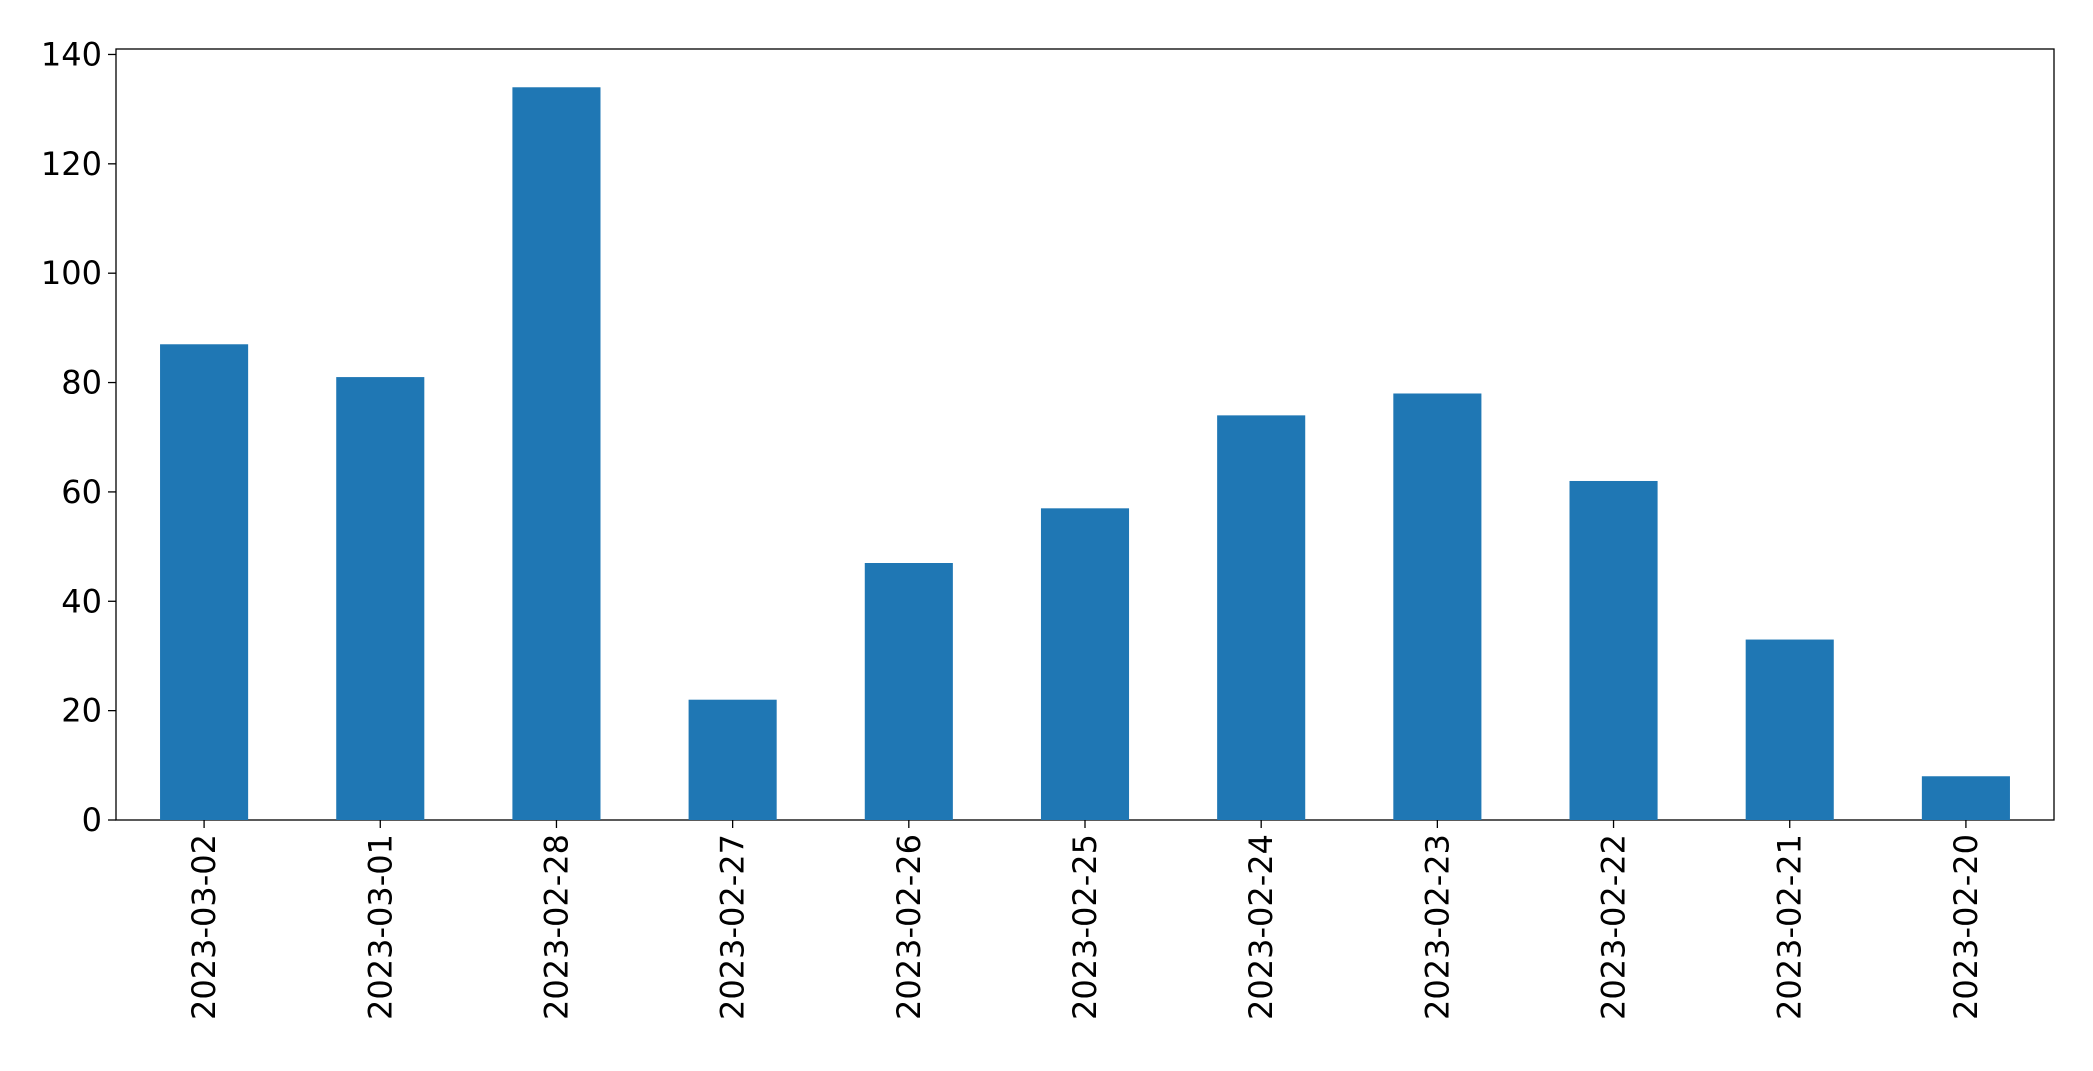  Describe the element at coordinates (81, 383) in the screenshot. I see `y-tick-label: 80` at that location.